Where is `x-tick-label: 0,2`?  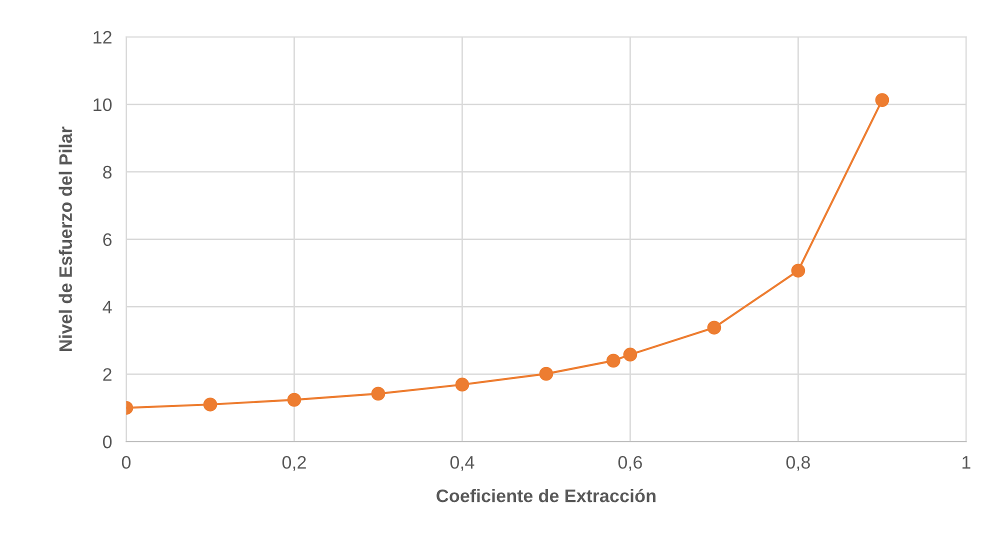 x-tick-label: 0,2 is located at coordinates (294, 463).